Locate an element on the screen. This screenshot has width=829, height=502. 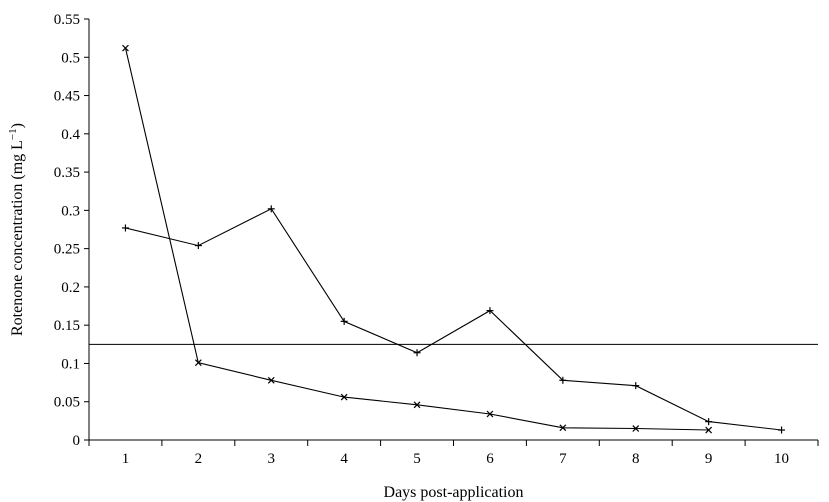
y-tick-label: 0 is located at coordinates (77, 441).